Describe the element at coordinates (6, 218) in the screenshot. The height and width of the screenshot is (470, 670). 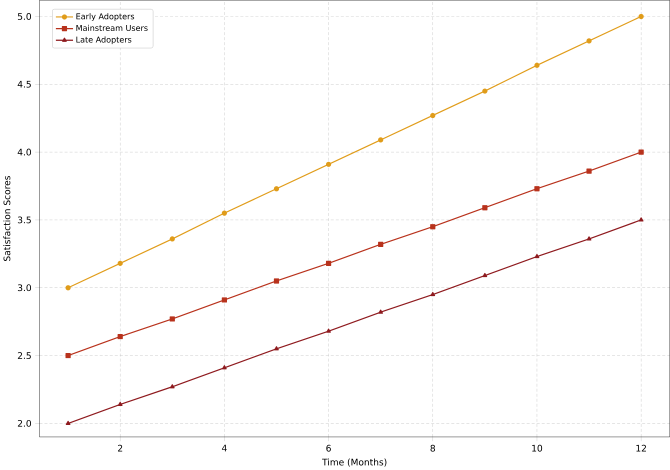
I see `y-axis-title: Satisfaction Scores` at that location.